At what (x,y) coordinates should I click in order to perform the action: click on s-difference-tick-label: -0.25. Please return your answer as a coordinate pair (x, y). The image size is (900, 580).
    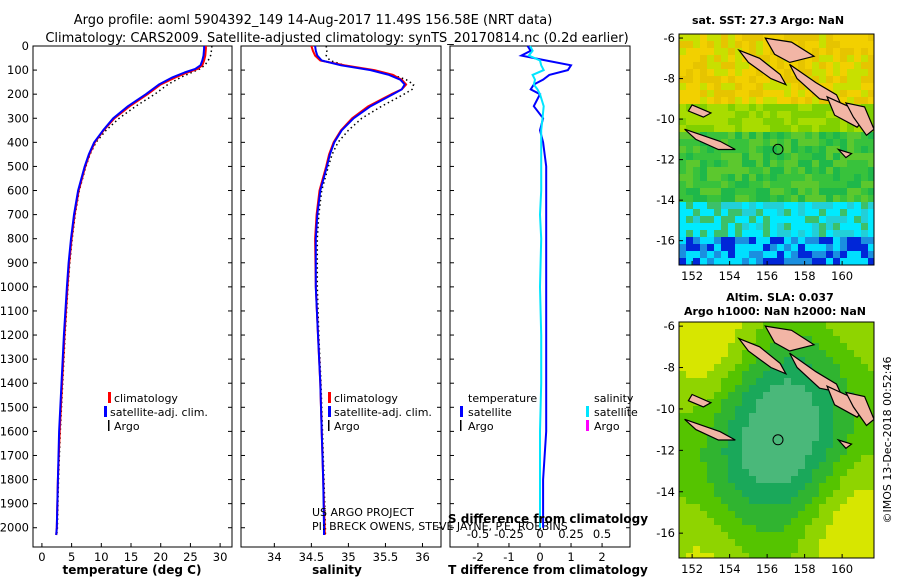
    Looking at the image, I should click on (509, 534).